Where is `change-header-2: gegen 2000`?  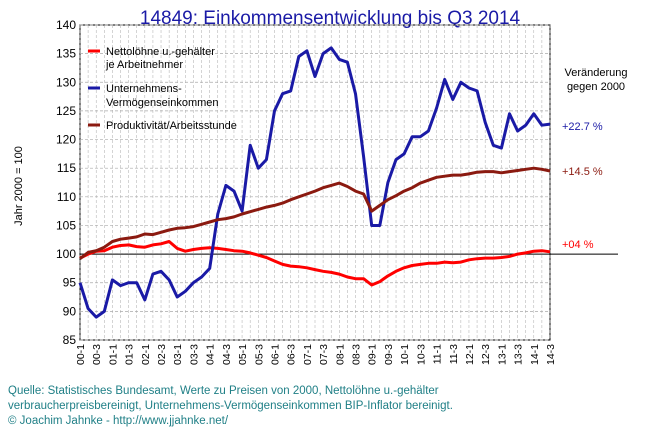
change-header-2: gegen 2000 is located at coordinates (596, 87).